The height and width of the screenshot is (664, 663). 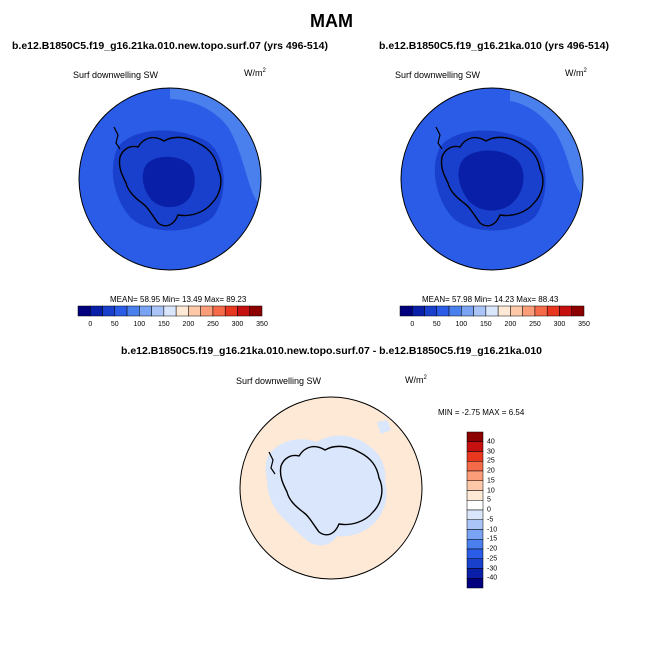 I want to click on panel-2-tick: 350, so click(x=584, y=324).